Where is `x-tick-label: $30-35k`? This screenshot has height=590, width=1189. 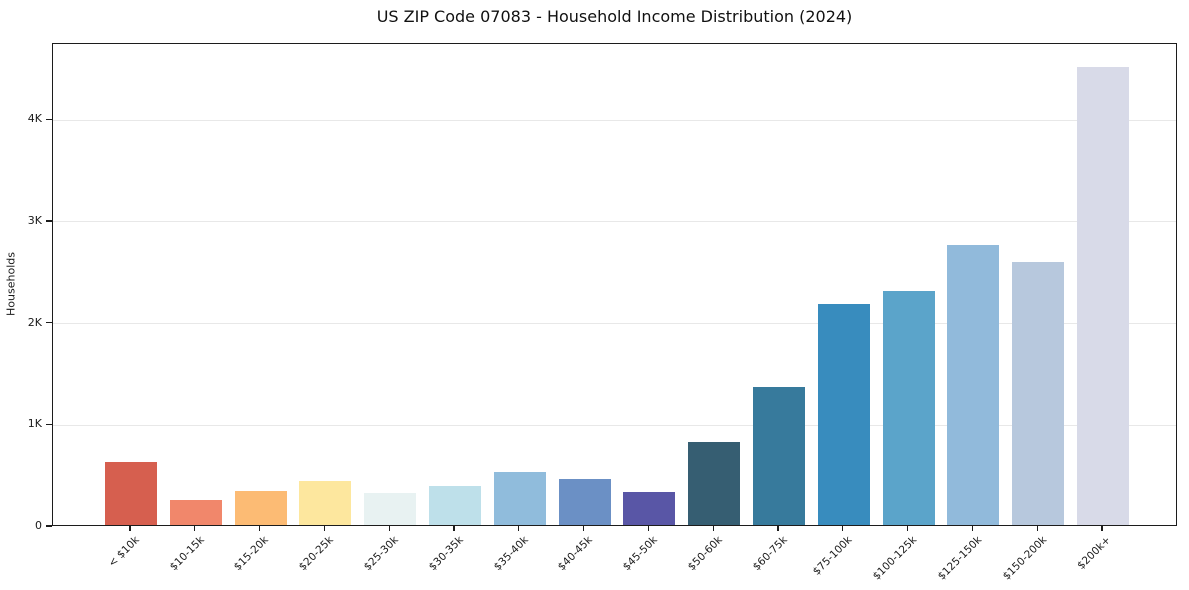 x-tick-label: $30-35k is located at coordinates (446, 554).